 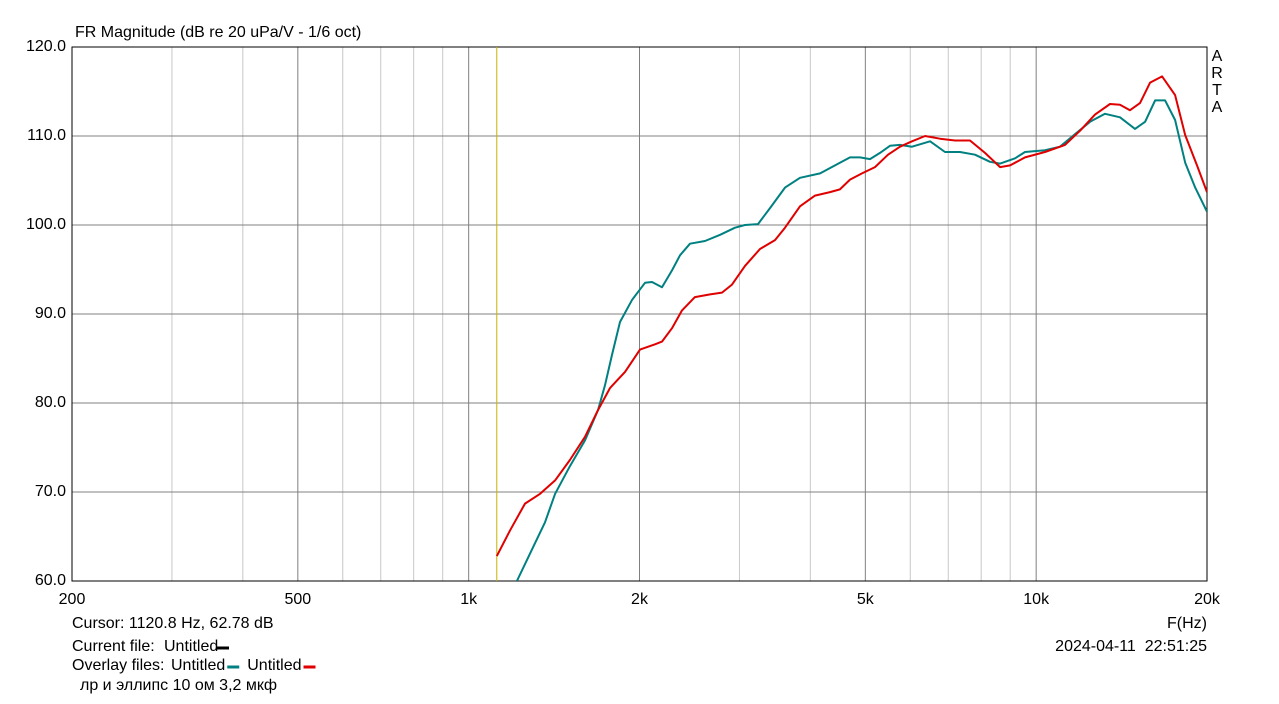 I want to click on y-tick-label: 80.0, so click(x=50, y=402).